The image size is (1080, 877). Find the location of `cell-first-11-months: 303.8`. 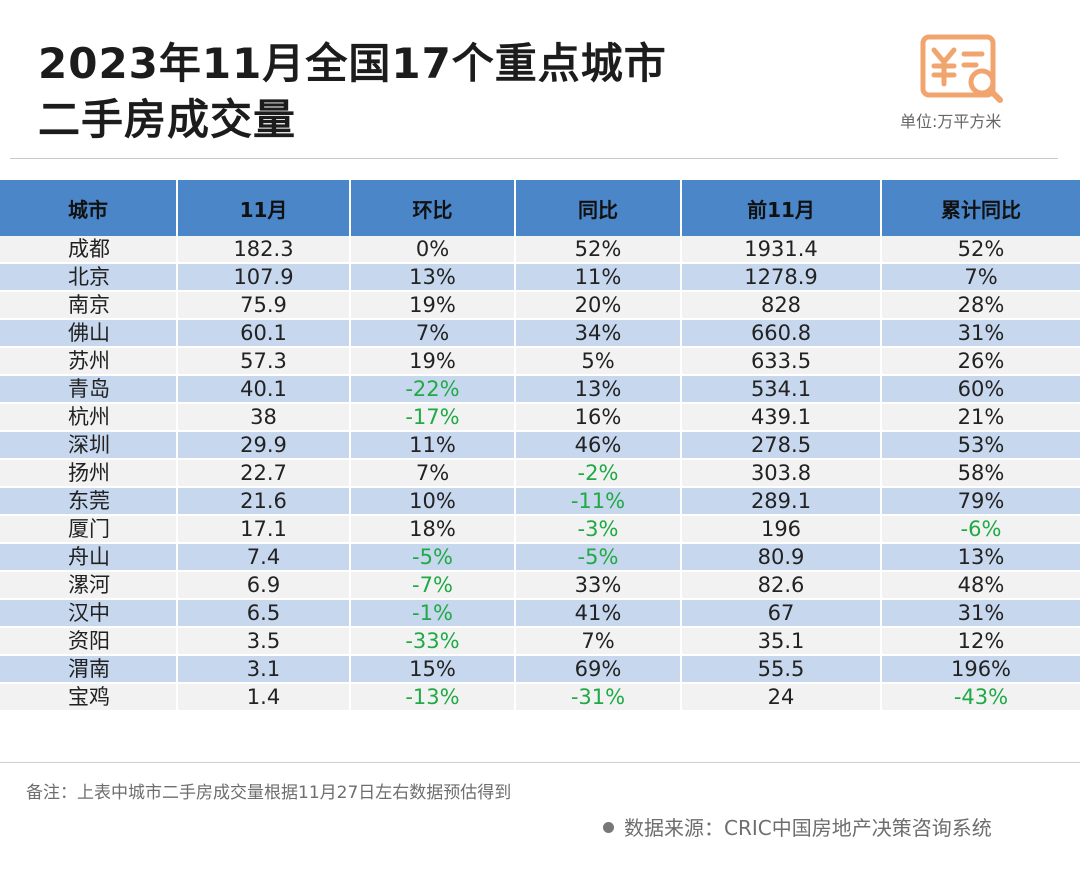

cell-first-11-months: 303.8 is located at coordinates (782, 474).